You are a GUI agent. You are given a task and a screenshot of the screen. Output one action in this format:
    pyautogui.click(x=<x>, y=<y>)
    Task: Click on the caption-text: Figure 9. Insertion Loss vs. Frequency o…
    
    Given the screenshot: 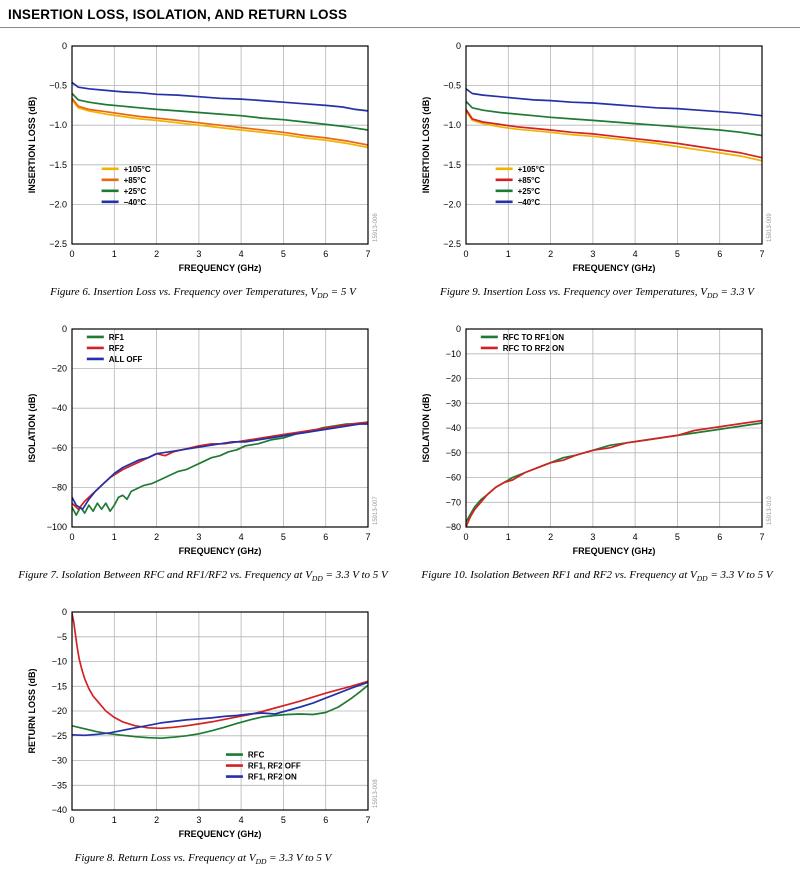 What is the action you would take?
    pyautogui.click(x=573, y=292)
    